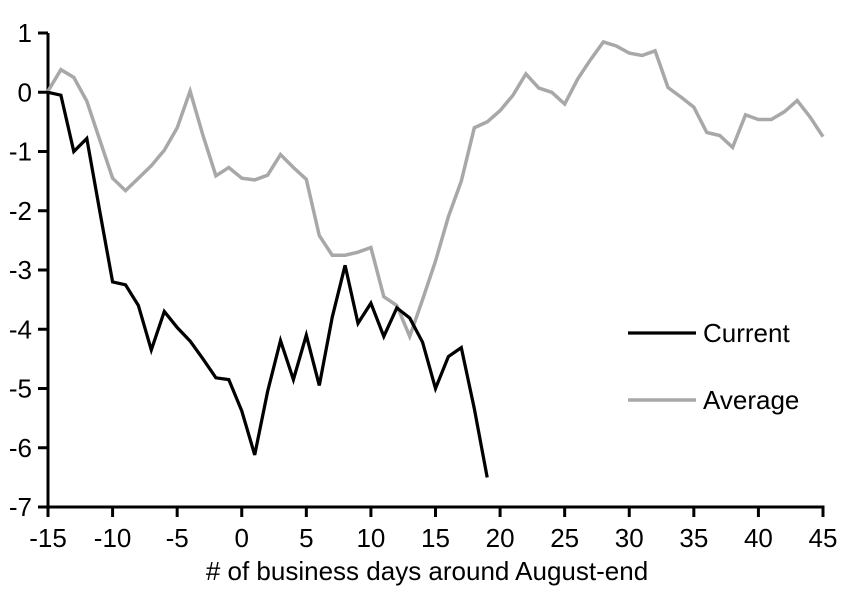  Describe the element at coordinates (751, 400) in the screenshot. I see `legend-label-average: Average` at that location.